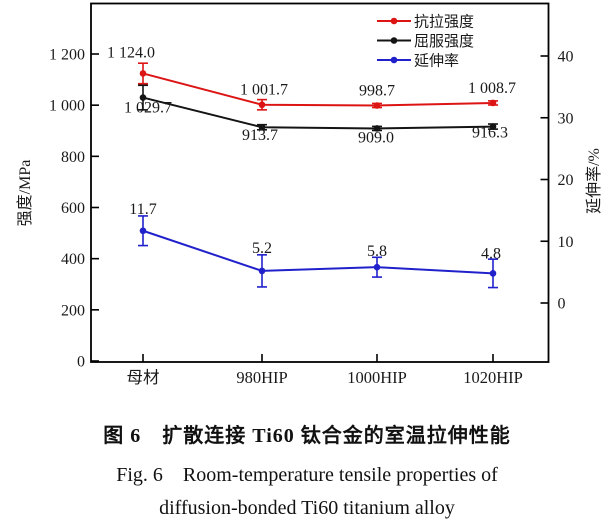 The width and height of the screenshot is (614, 521). What do you see at coordinates (436, 61) in the screenshot?
I see `legend-label-elongation: 延伸率` at bounding box center [436, 61].